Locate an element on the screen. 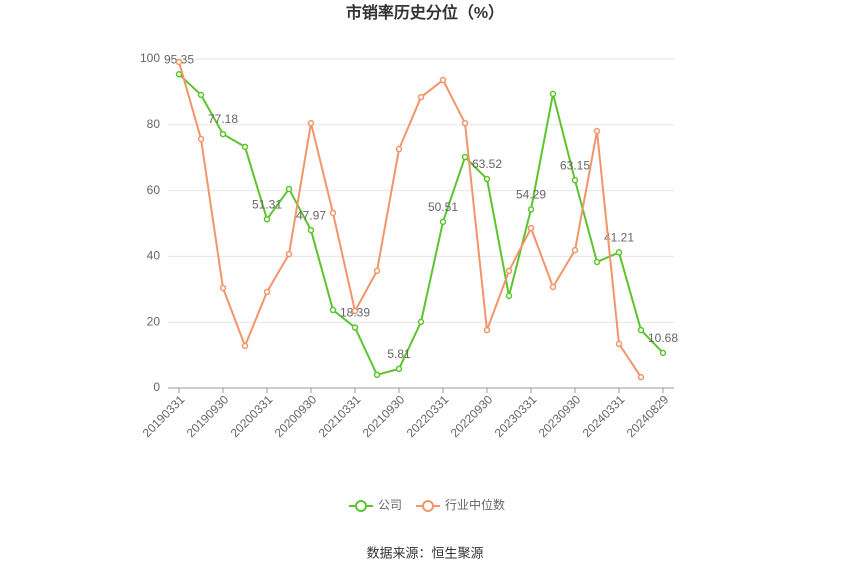 The image size is (850, 575). data-label: 63.15 is located at coordinates (575, 165).